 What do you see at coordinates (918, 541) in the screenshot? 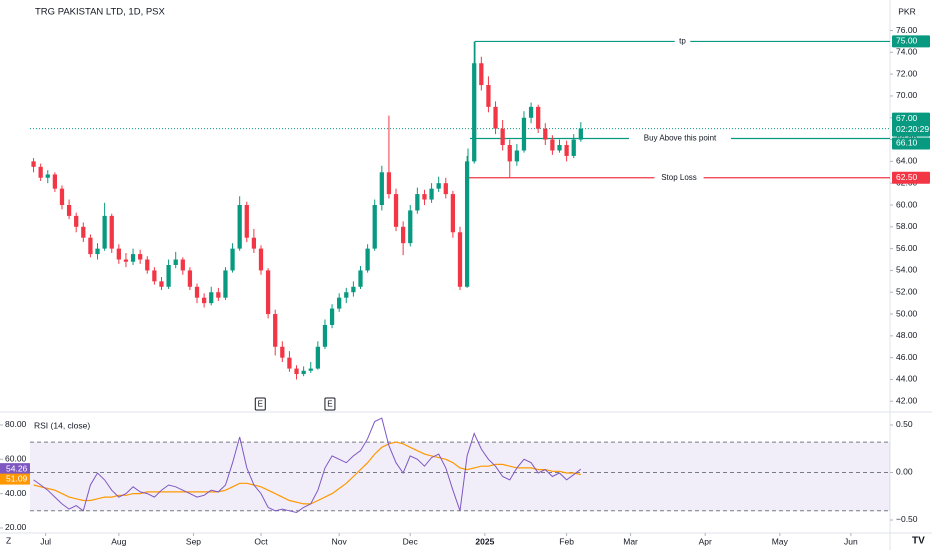
I see `logo-mark: TV` at bounding box center [918, 541].